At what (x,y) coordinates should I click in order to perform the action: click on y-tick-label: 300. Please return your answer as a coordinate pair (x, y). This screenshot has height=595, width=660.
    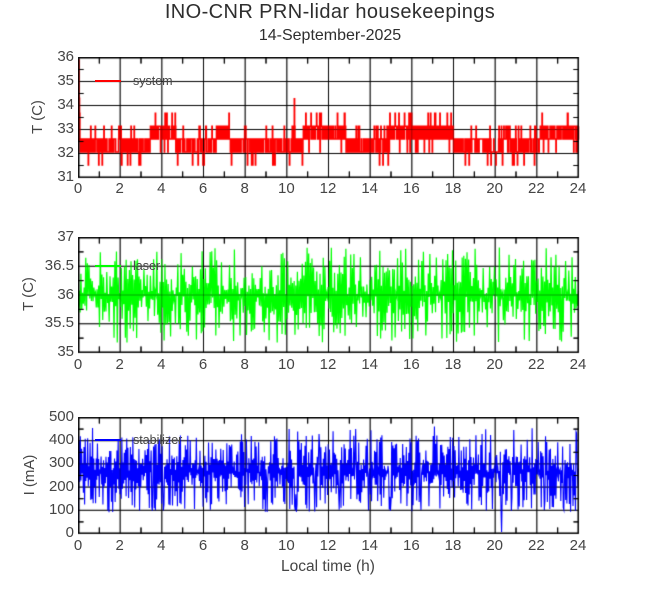
    Looking at the image, I should click on (61, 463).